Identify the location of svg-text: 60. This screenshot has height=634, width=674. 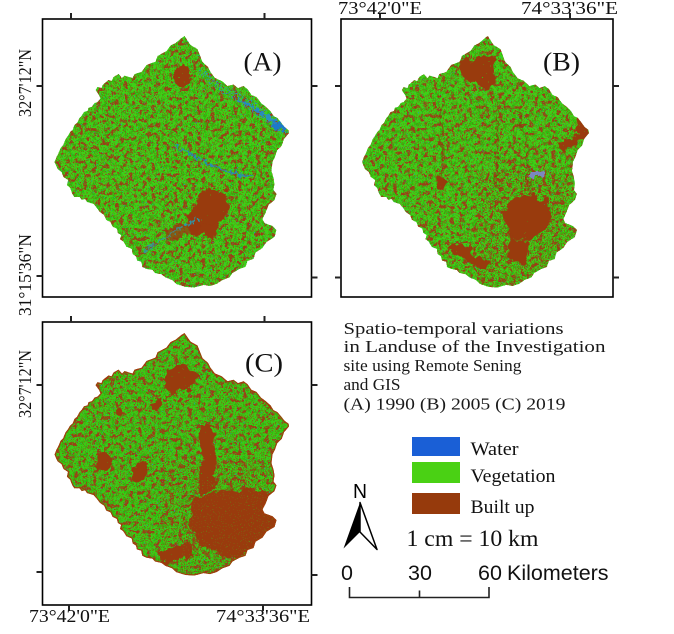
(490, 573).